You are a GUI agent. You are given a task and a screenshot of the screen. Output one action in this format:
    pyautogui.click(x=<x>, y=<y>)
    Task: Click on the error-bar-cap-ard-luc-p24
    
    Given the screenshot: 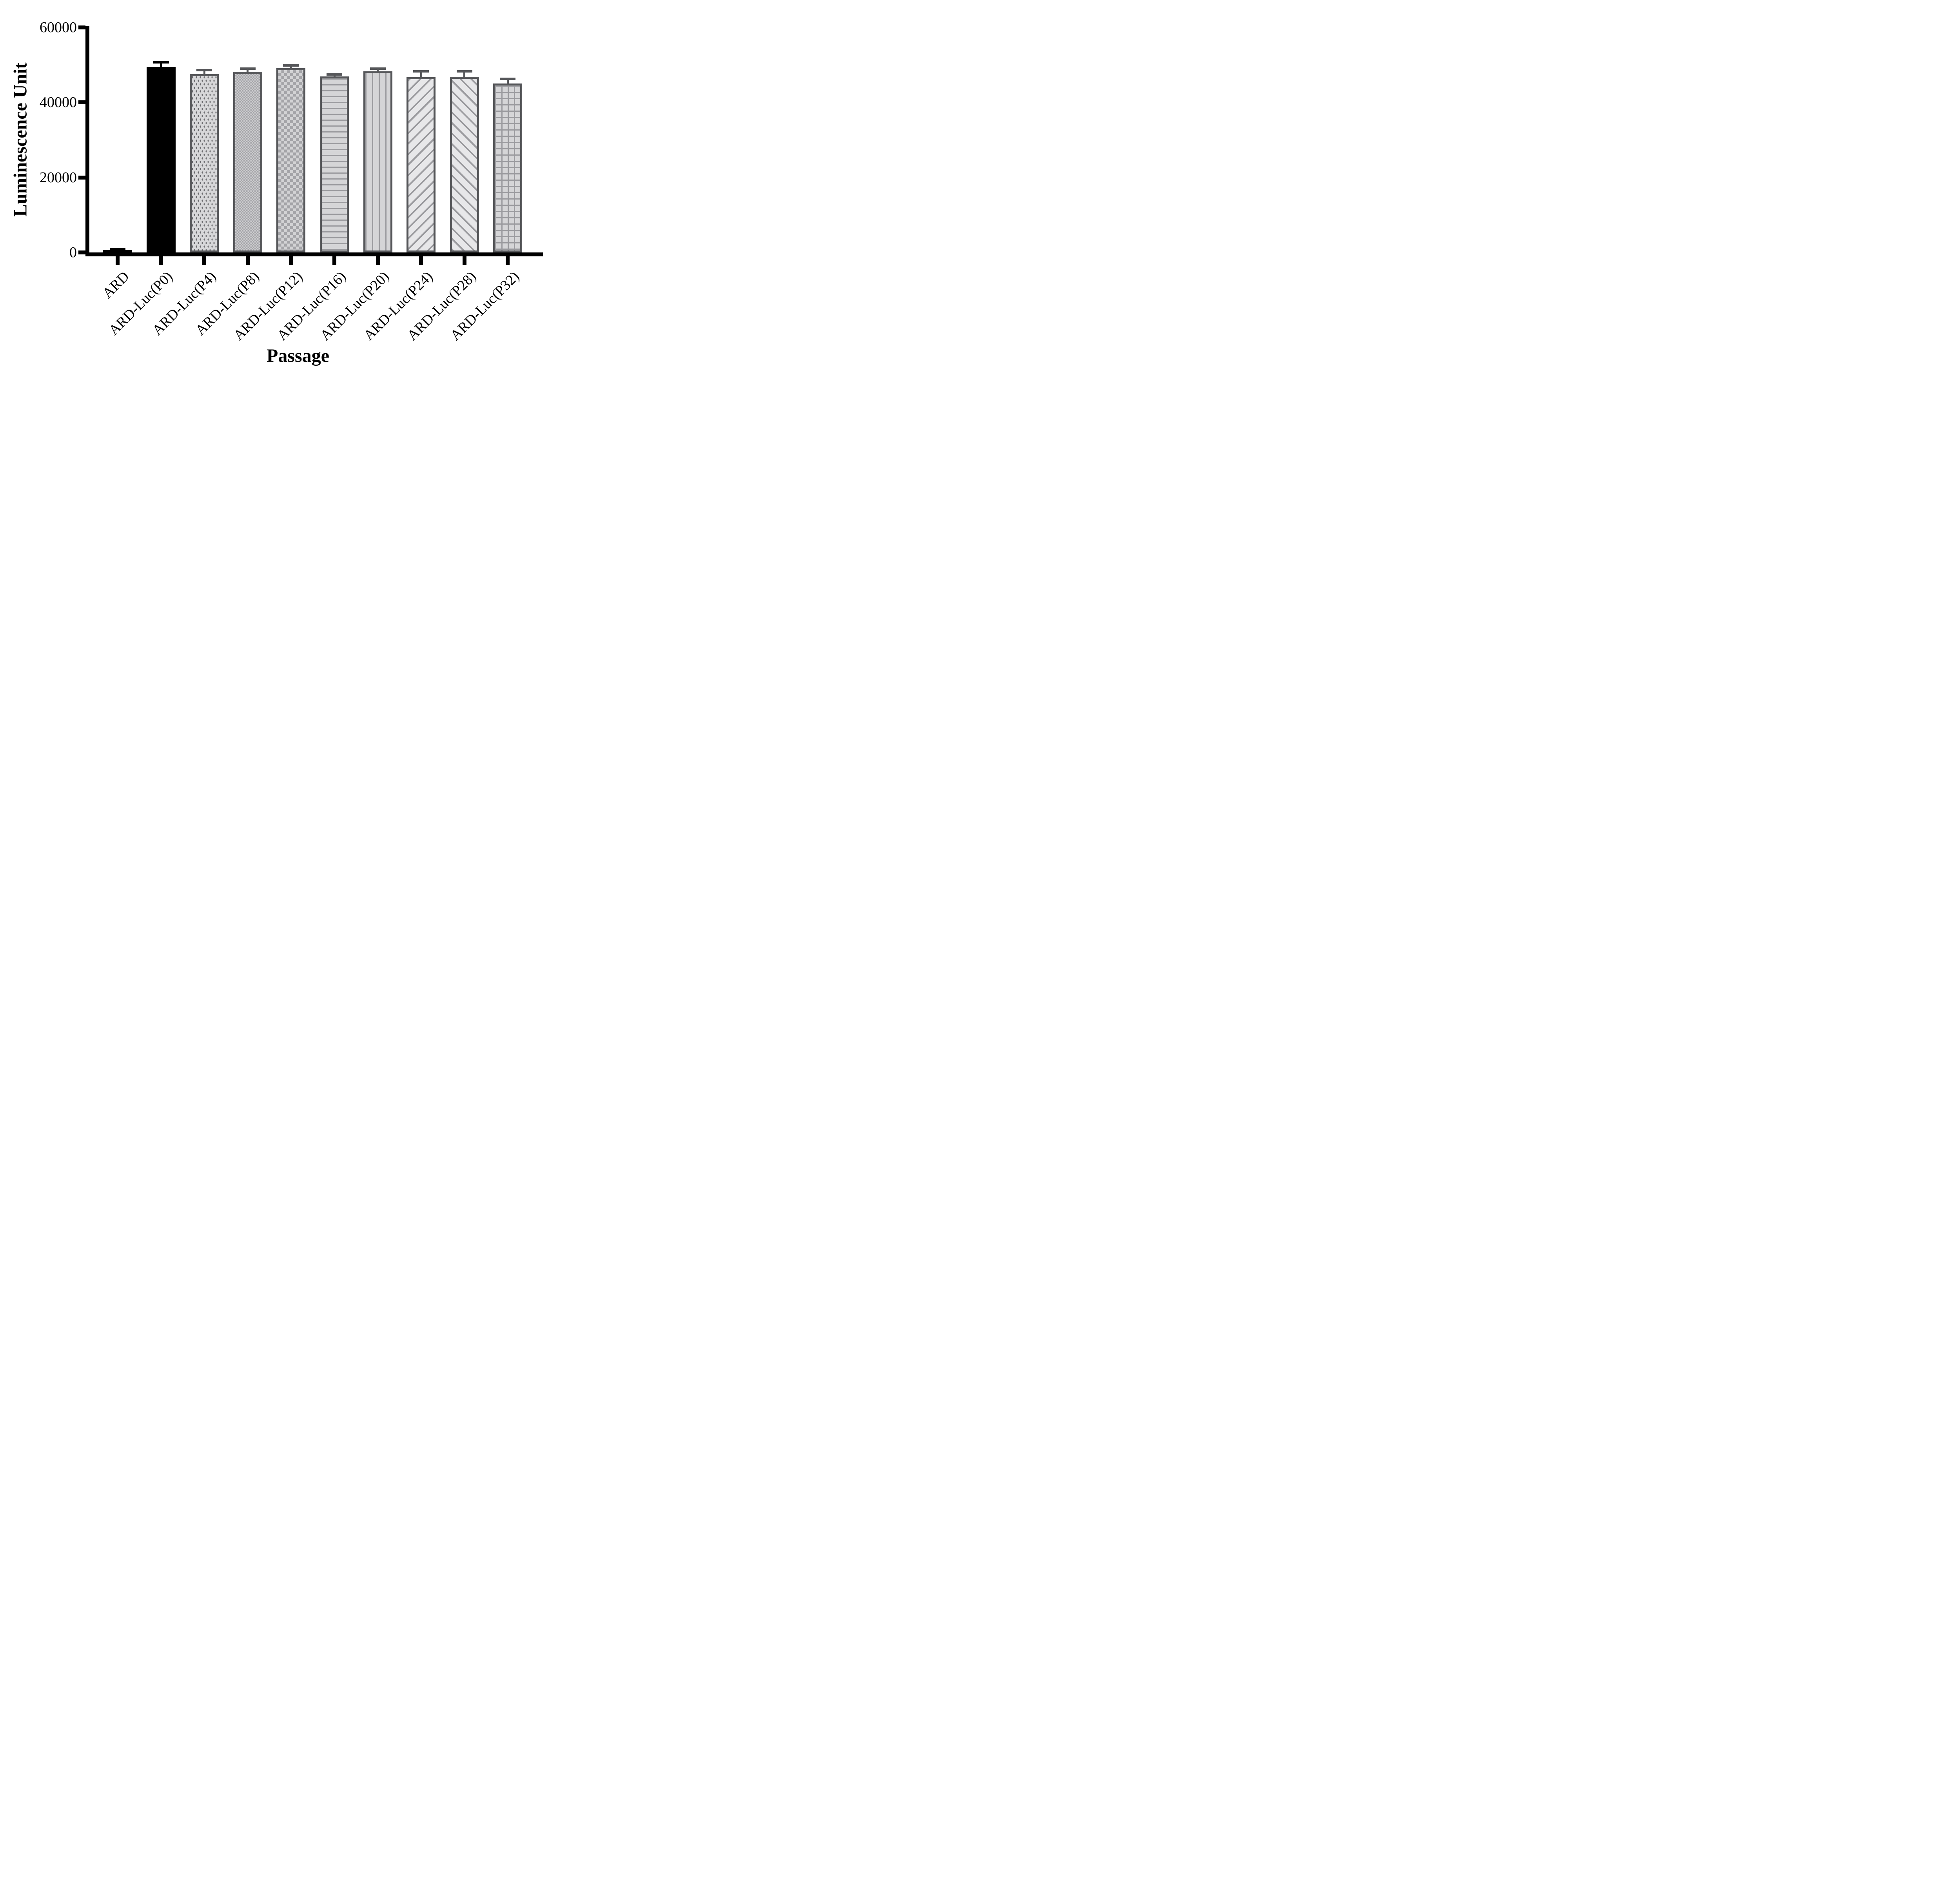 What is the action you would take?
    pyautogui.click(x=421, y=71)
    